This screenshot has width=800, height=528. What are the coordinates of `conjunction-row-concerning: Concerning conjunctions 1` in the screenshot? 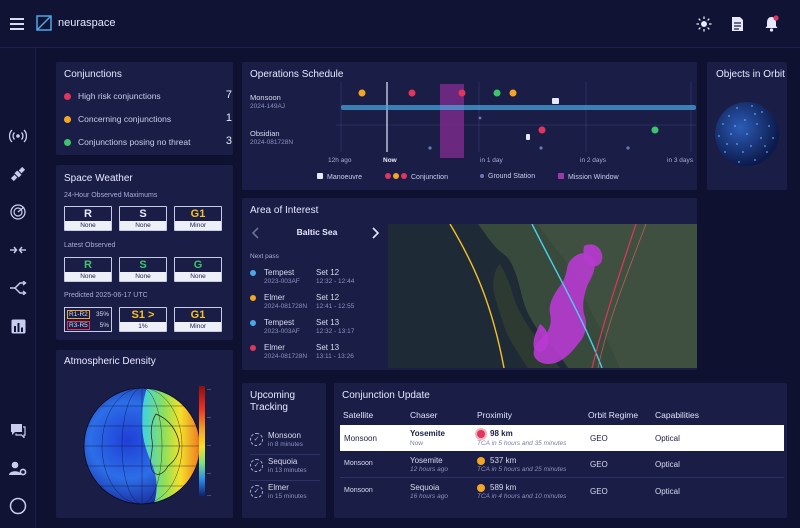 It's located at (148, 119).